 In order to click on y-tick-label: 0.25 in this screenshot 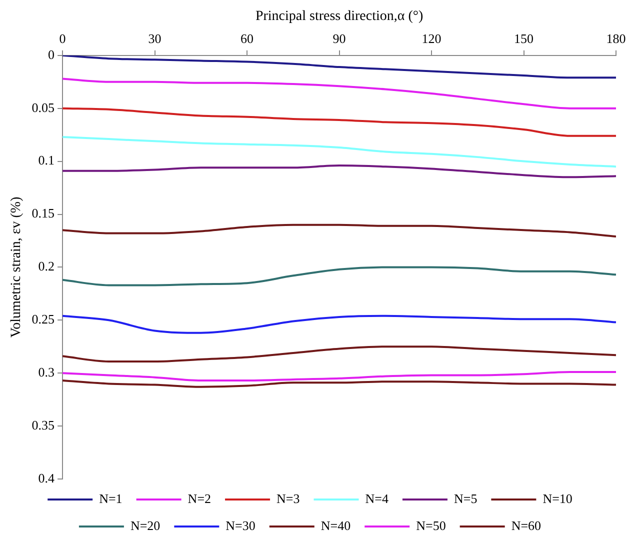, I will do `click(43, 319)`.